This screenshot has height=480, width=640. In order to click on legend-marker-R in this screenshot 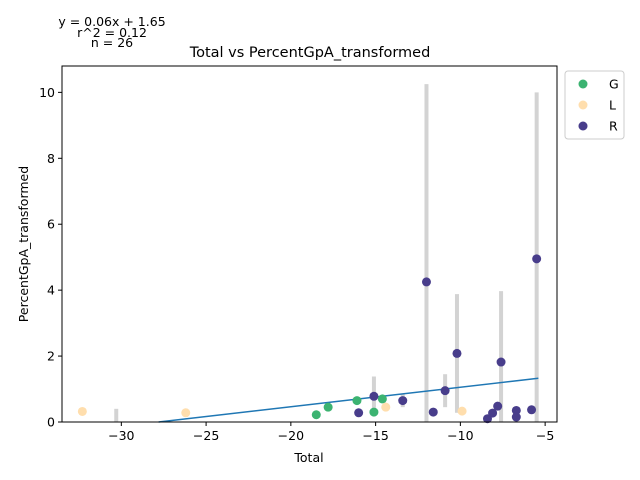, I will do `click(583, 126)`.